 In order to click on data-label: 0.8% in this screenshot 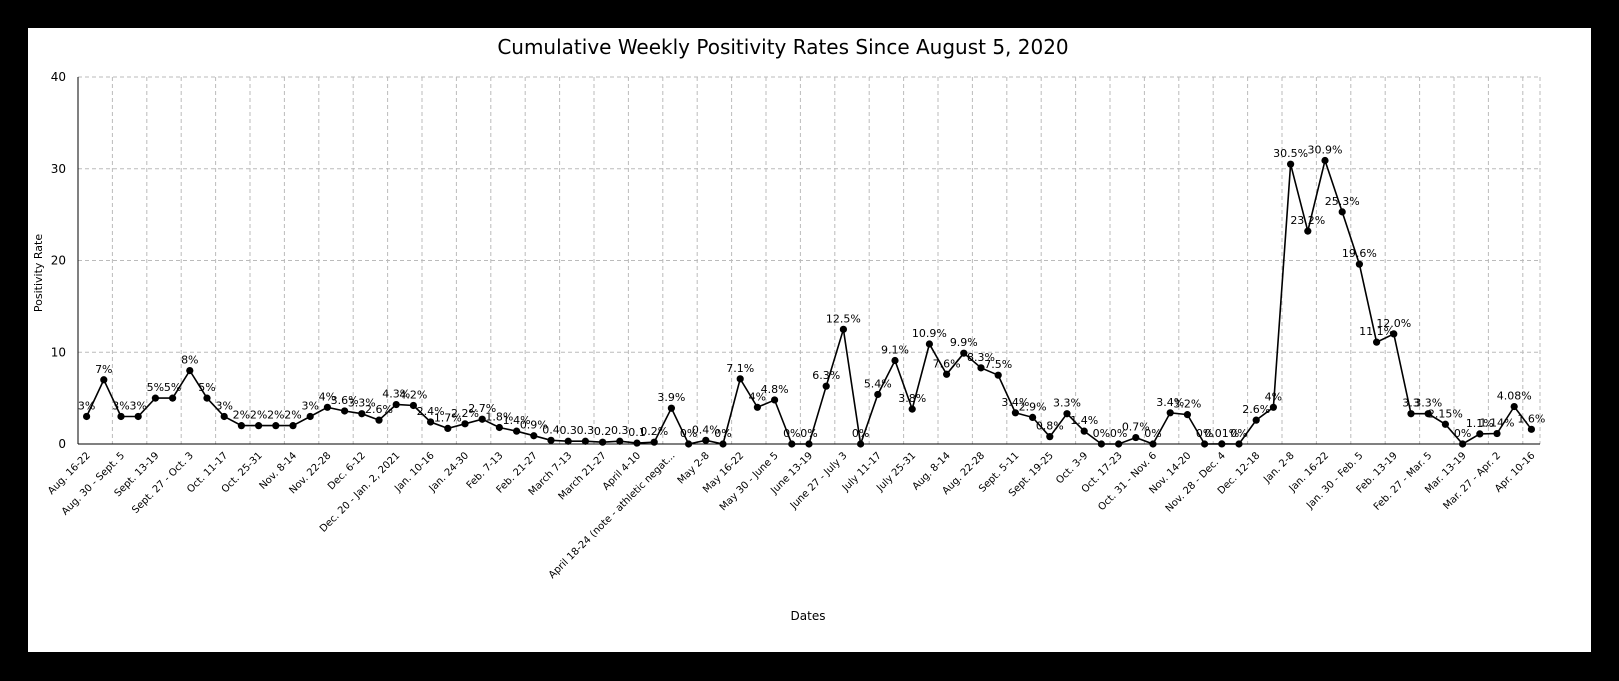, I will do `click(1050, 426)`.